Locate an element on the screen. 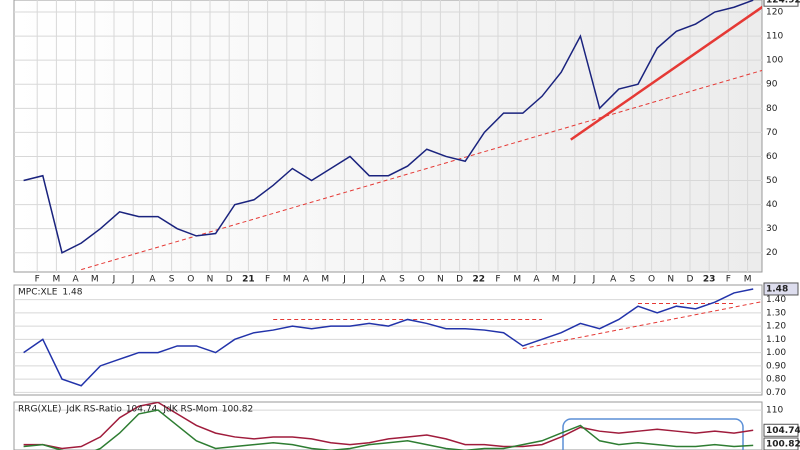 This screenshot has height=450, width=800. last-value-label: 1.48 is located at coordinates (777, 289).